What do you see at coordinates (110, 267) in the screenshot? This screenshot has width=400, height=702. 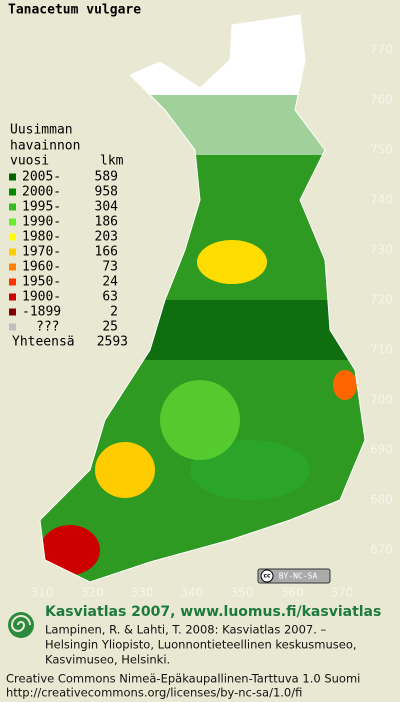 I see `legend-count: 73` at bounding box center [110, 267].